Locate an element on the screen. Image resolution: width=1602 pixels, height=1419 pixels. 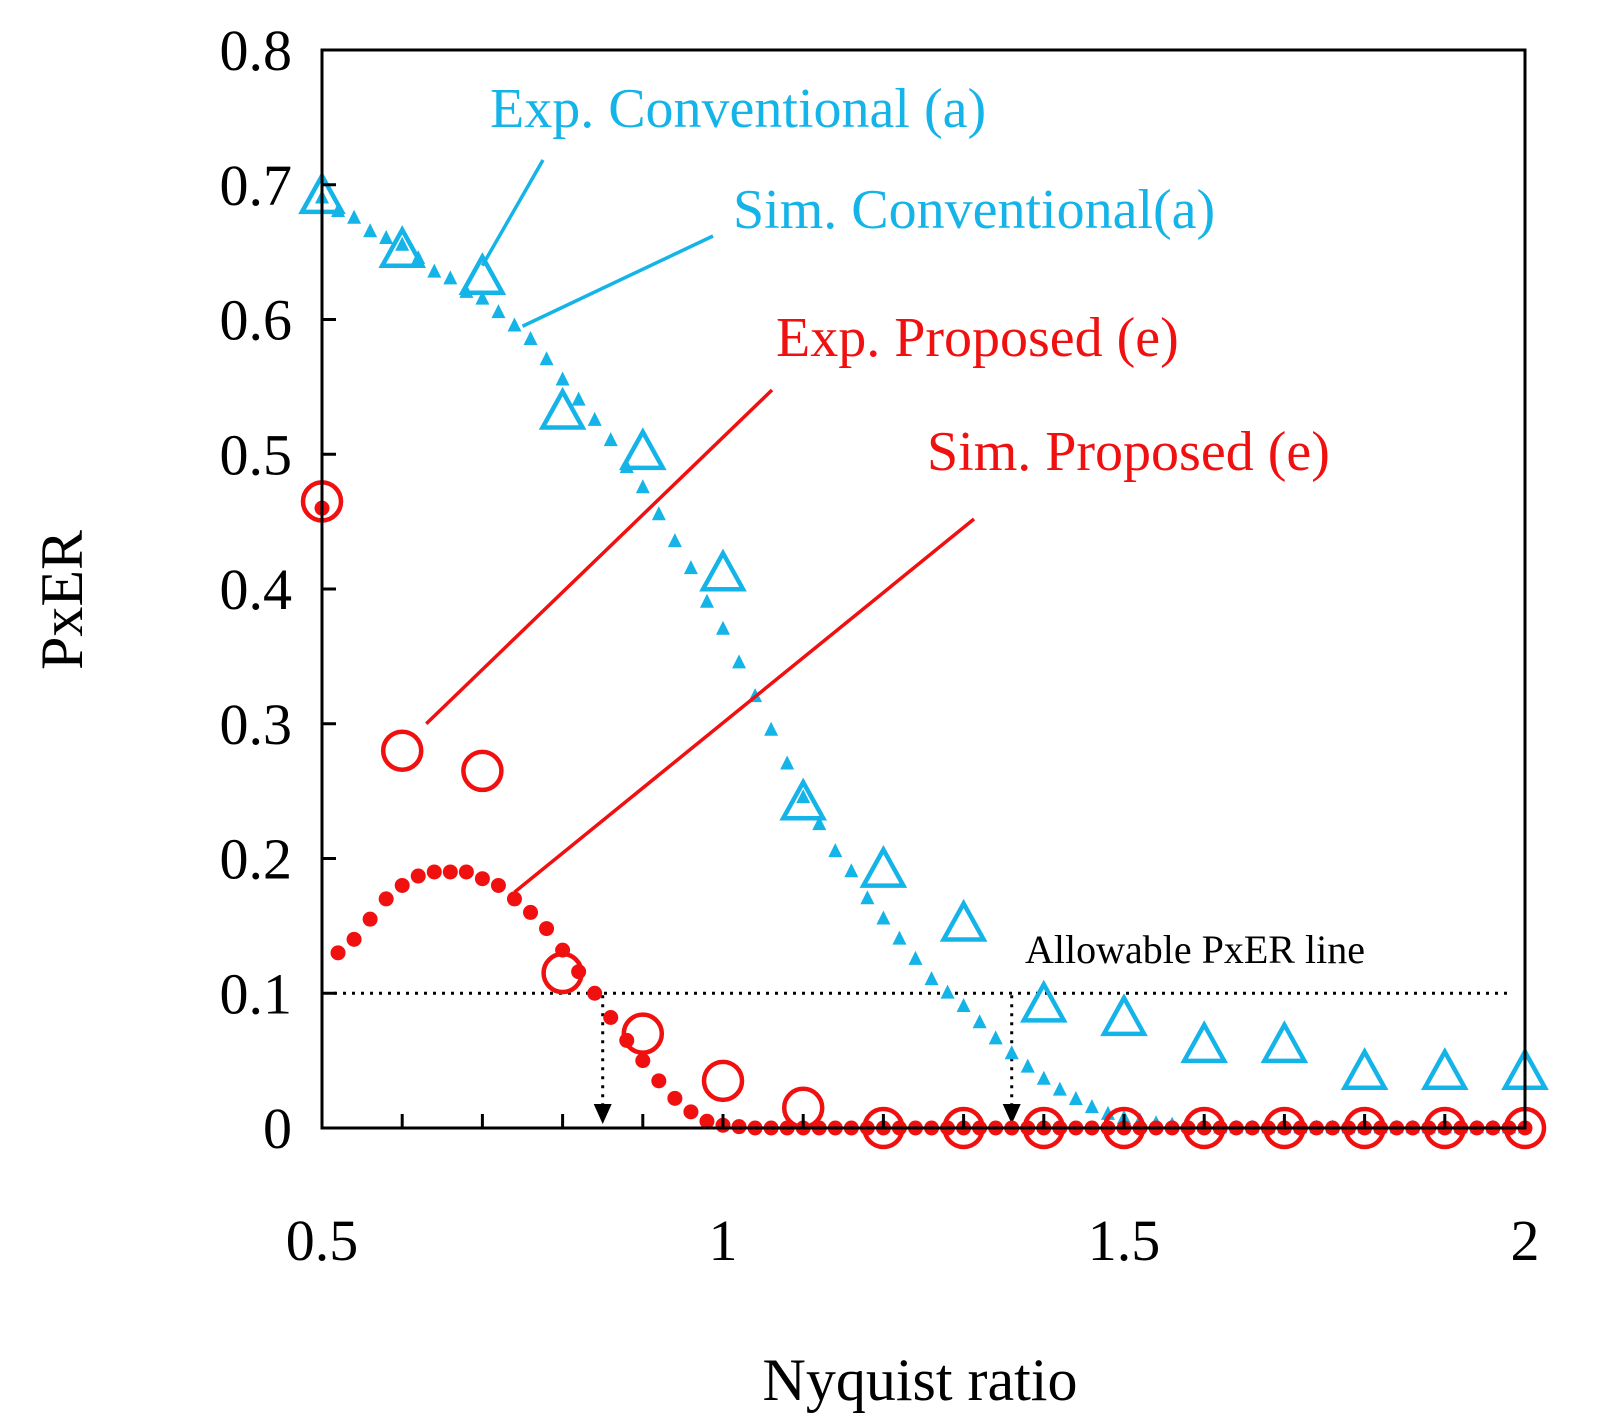
y-tick-label: 0.1 is located at coordinates (256, 993).